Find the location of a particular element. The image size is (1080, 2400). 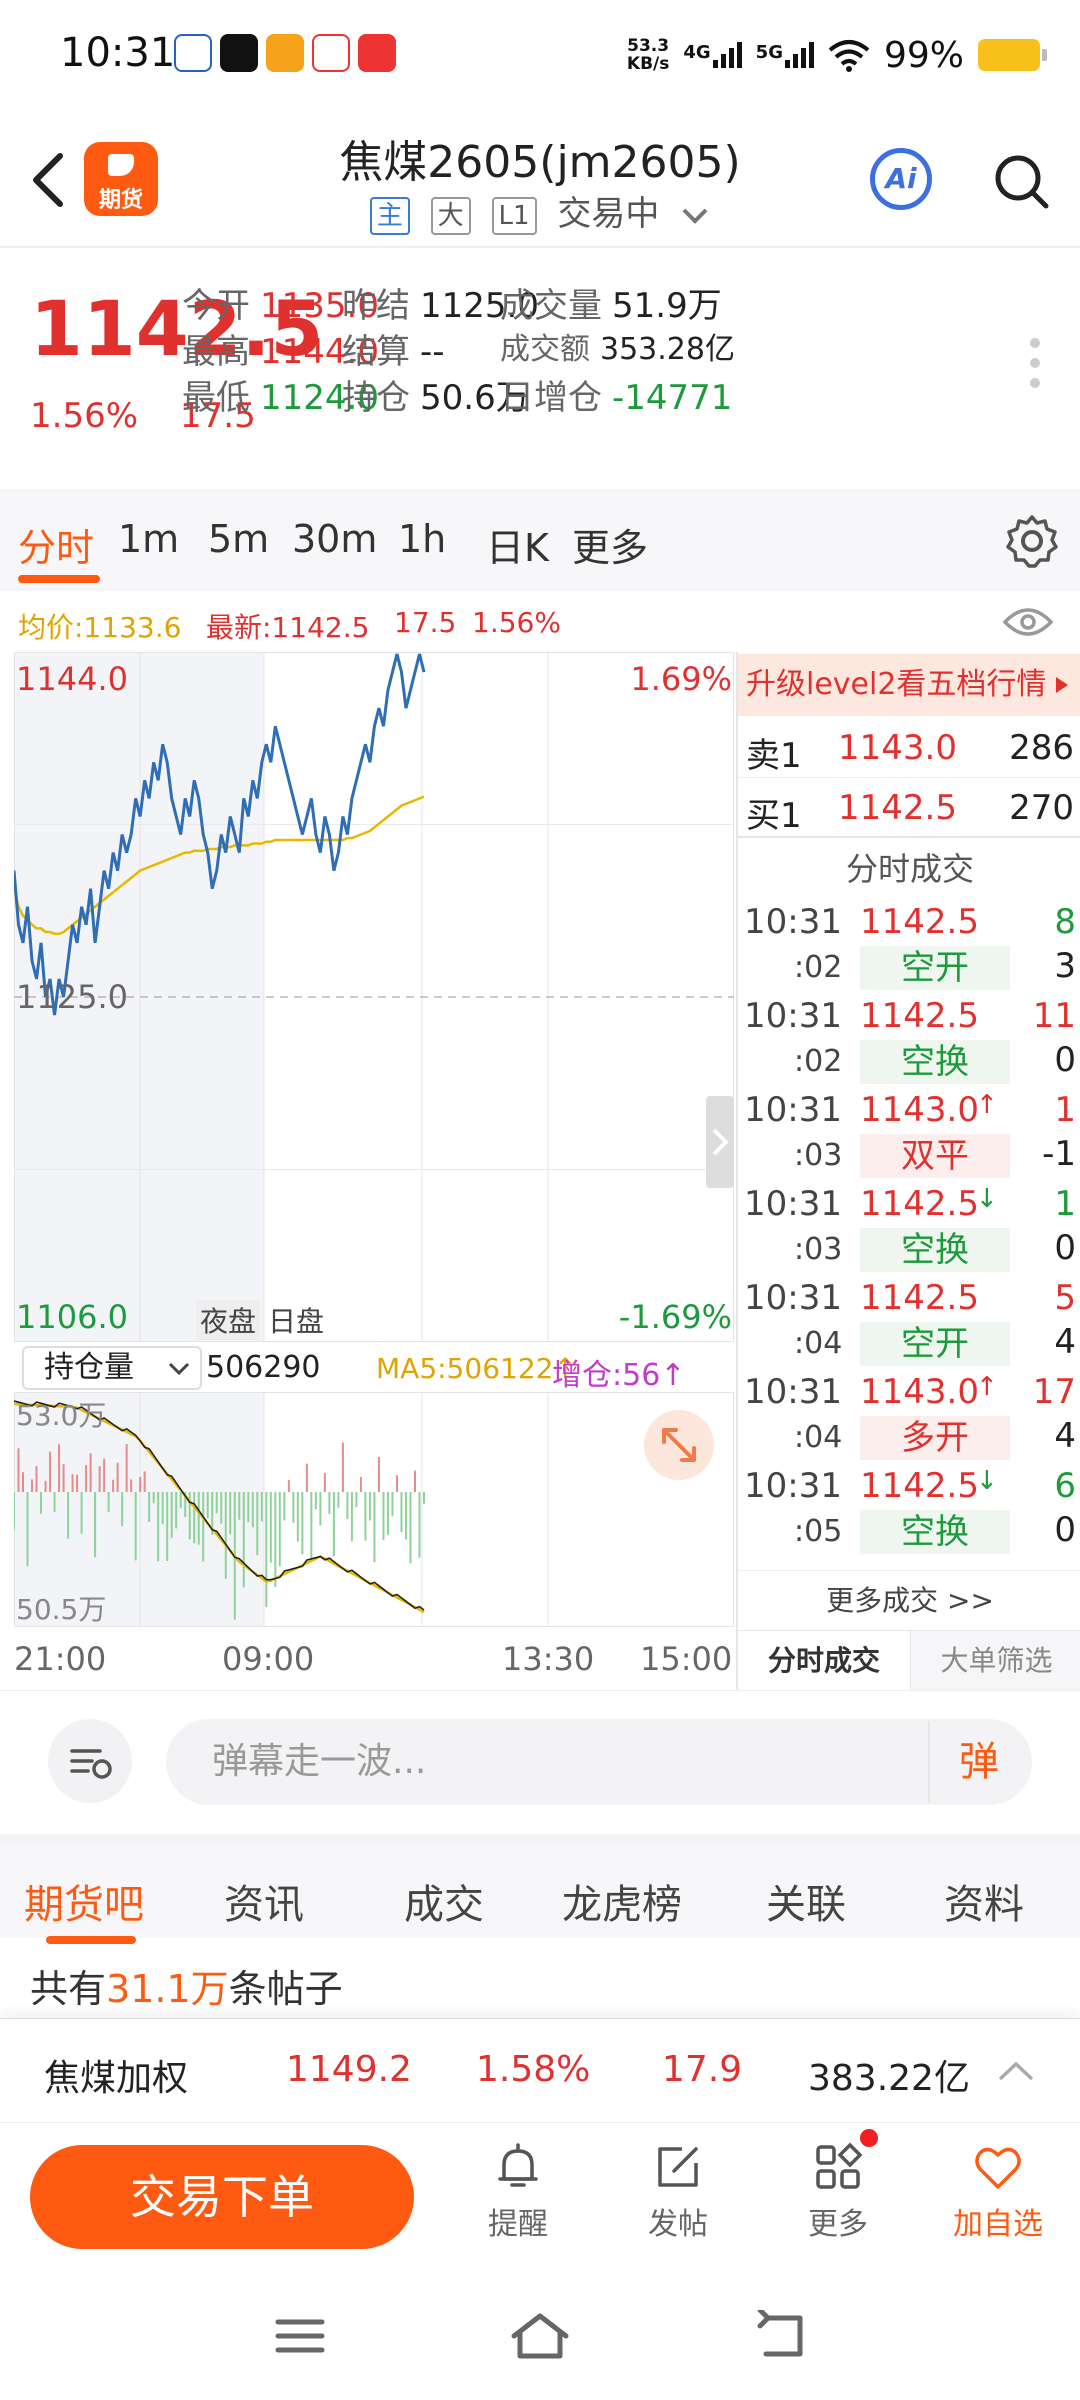

tag-main: 主 is located at coordinates (389, 215).